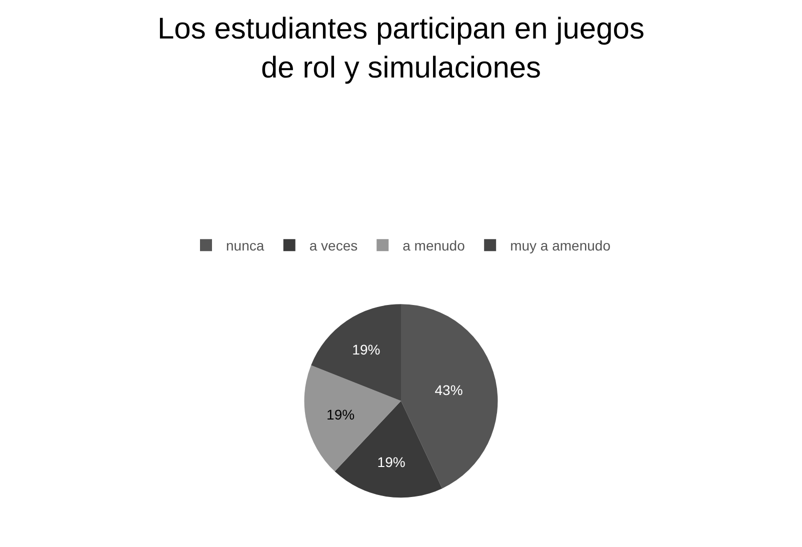 This screenshot has width=802, height=547. I want to click on legend-label: muy a amenudo, so click(560, 246).